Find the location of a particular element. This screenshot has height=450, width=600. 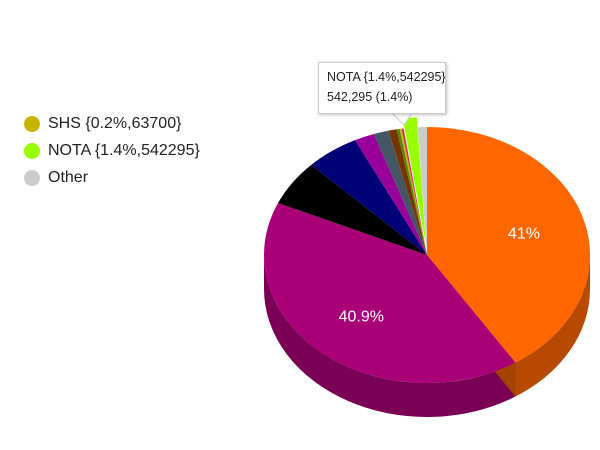

legend-item-shs: SHS {0.2%,63700} is located at coordinates (112, 123).